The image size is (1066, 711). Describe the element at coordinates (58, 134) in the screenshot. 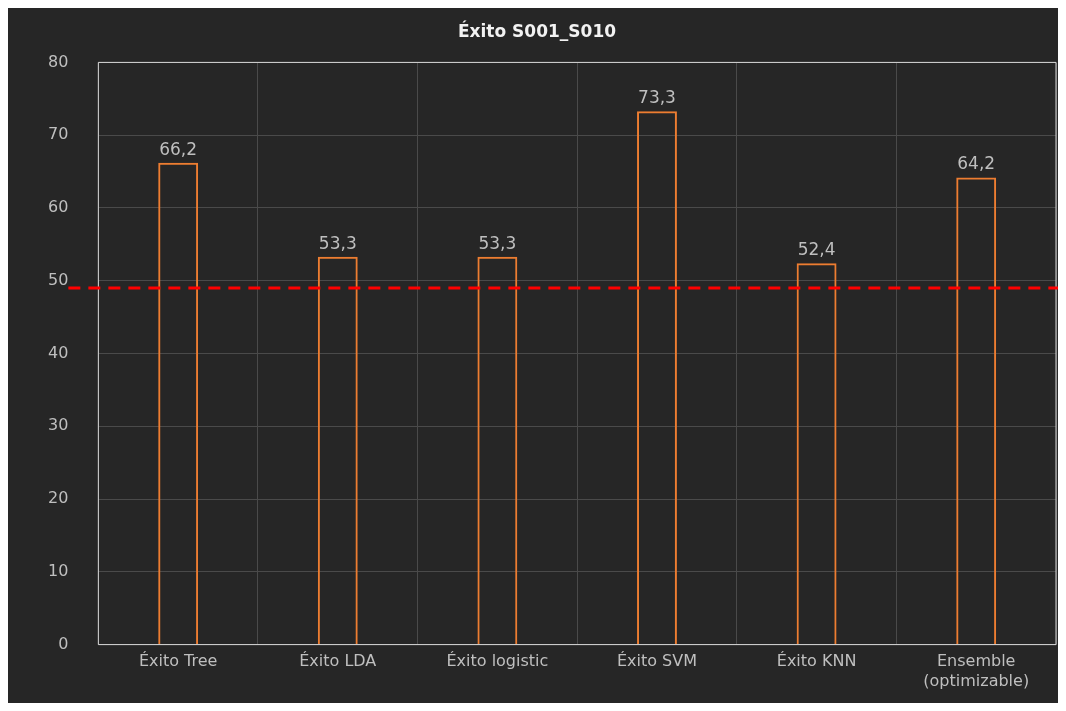

I see `y-tick-label: 70` at that location.